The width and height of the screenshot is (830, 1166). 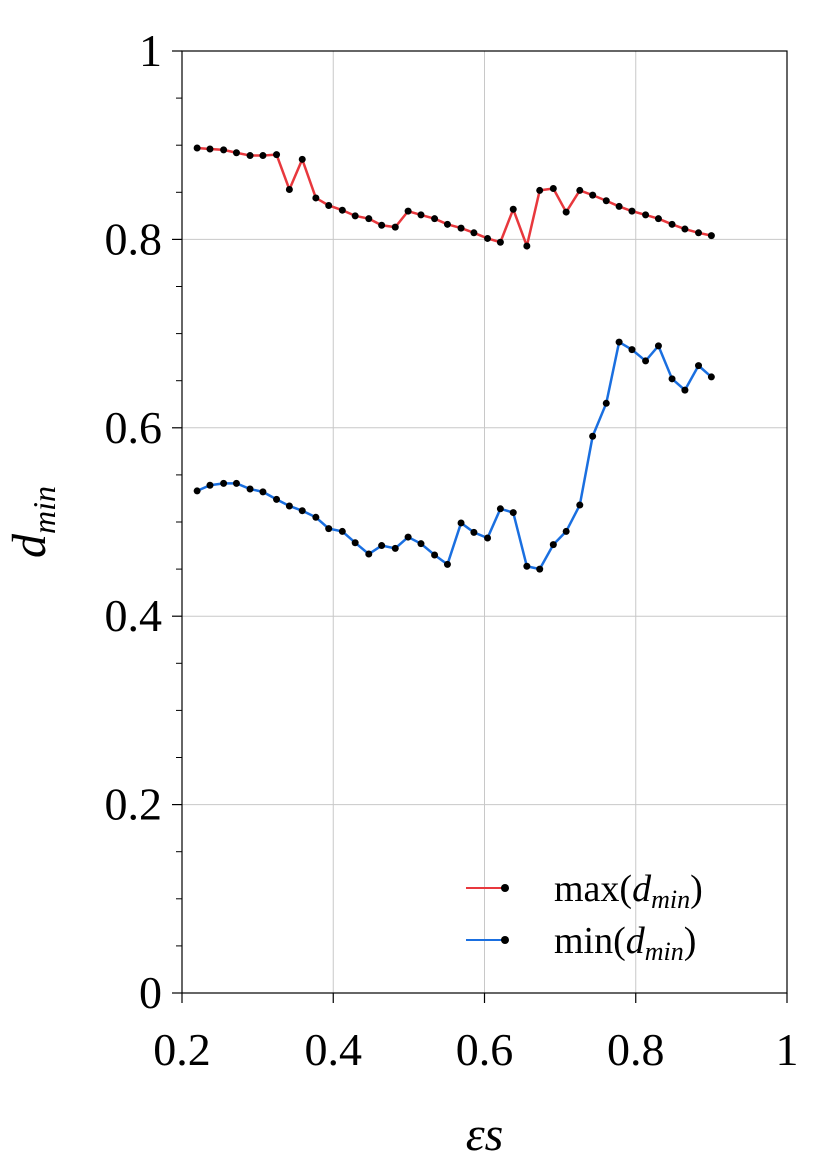 I want to click on y-axis-label: dmin, so click(x=32, y=522).